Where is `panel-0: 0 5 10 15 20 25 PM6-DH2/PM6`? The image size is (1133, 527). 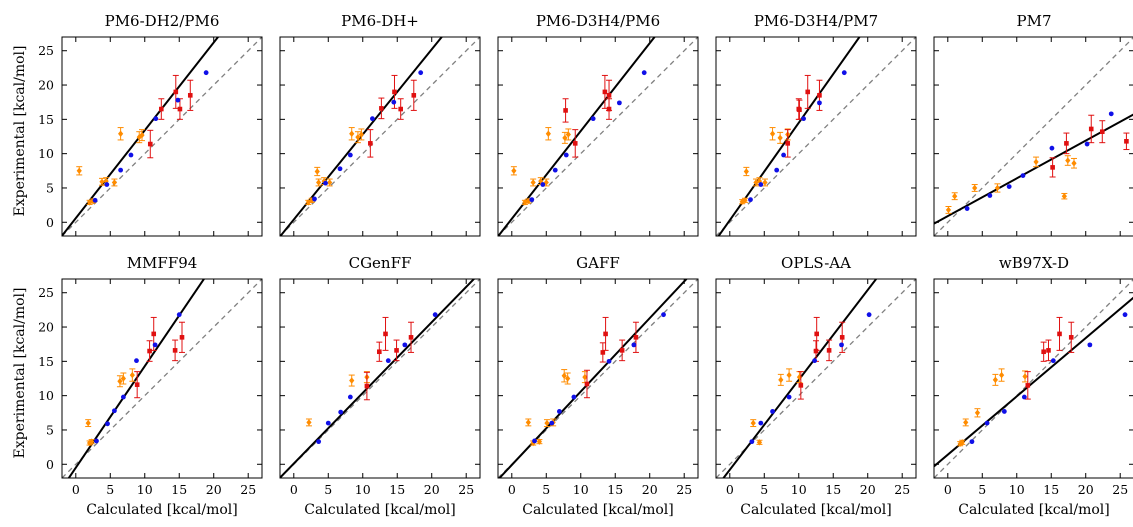
panel-0: 0 5 10 15 20 25 PM6-DH2/PM6 is located at coordinates (150, 124).